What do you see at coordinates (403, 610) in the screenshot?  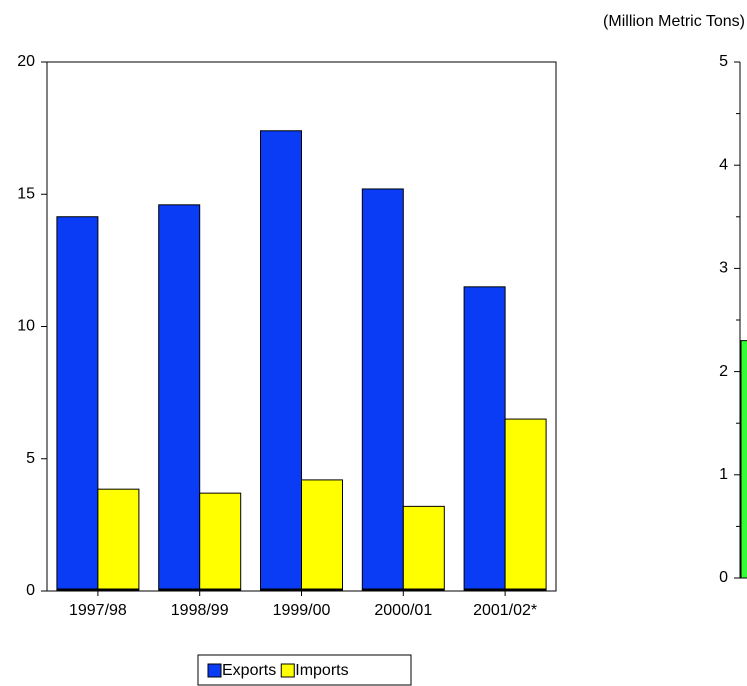 I see `x-tick-label: 2000/01` at bounding box center [403, 610].